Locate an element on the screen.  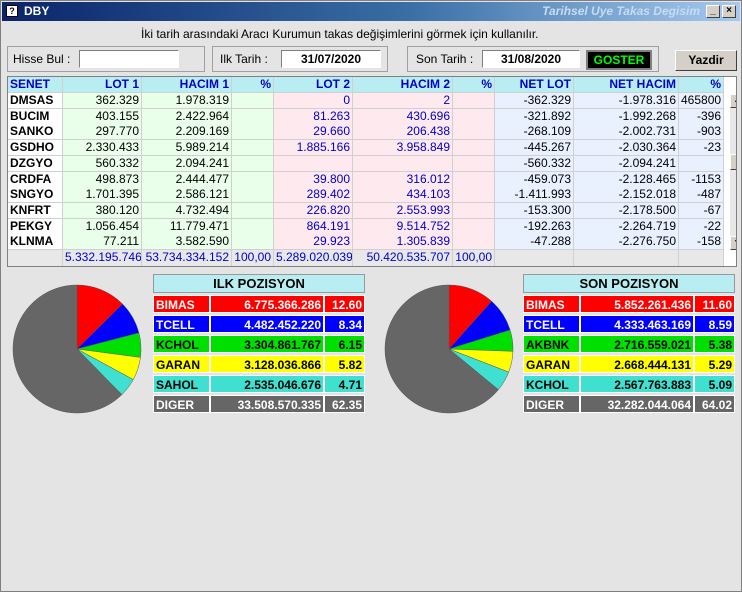
column-header-net-lot: NET LOT is located at coordinates (534, 85).